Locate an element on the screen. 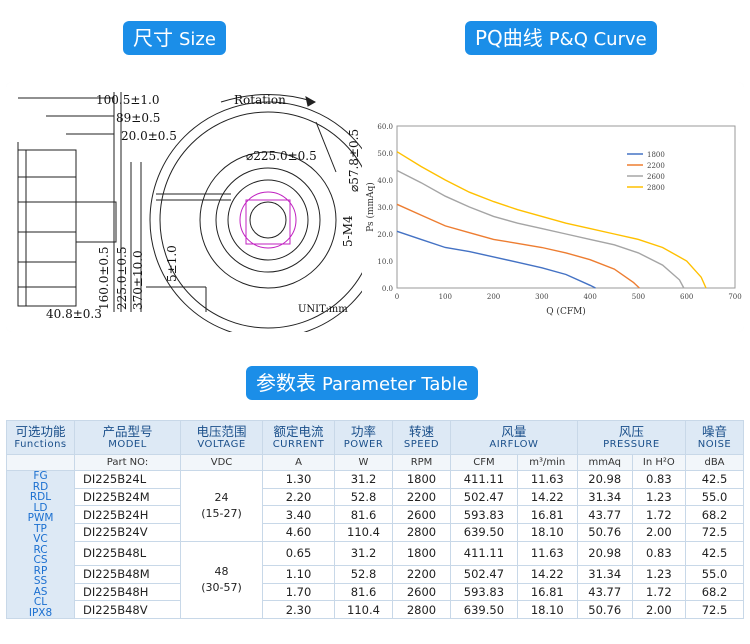  y-tick-label: 0.0 is located at coordinates (387, 289).